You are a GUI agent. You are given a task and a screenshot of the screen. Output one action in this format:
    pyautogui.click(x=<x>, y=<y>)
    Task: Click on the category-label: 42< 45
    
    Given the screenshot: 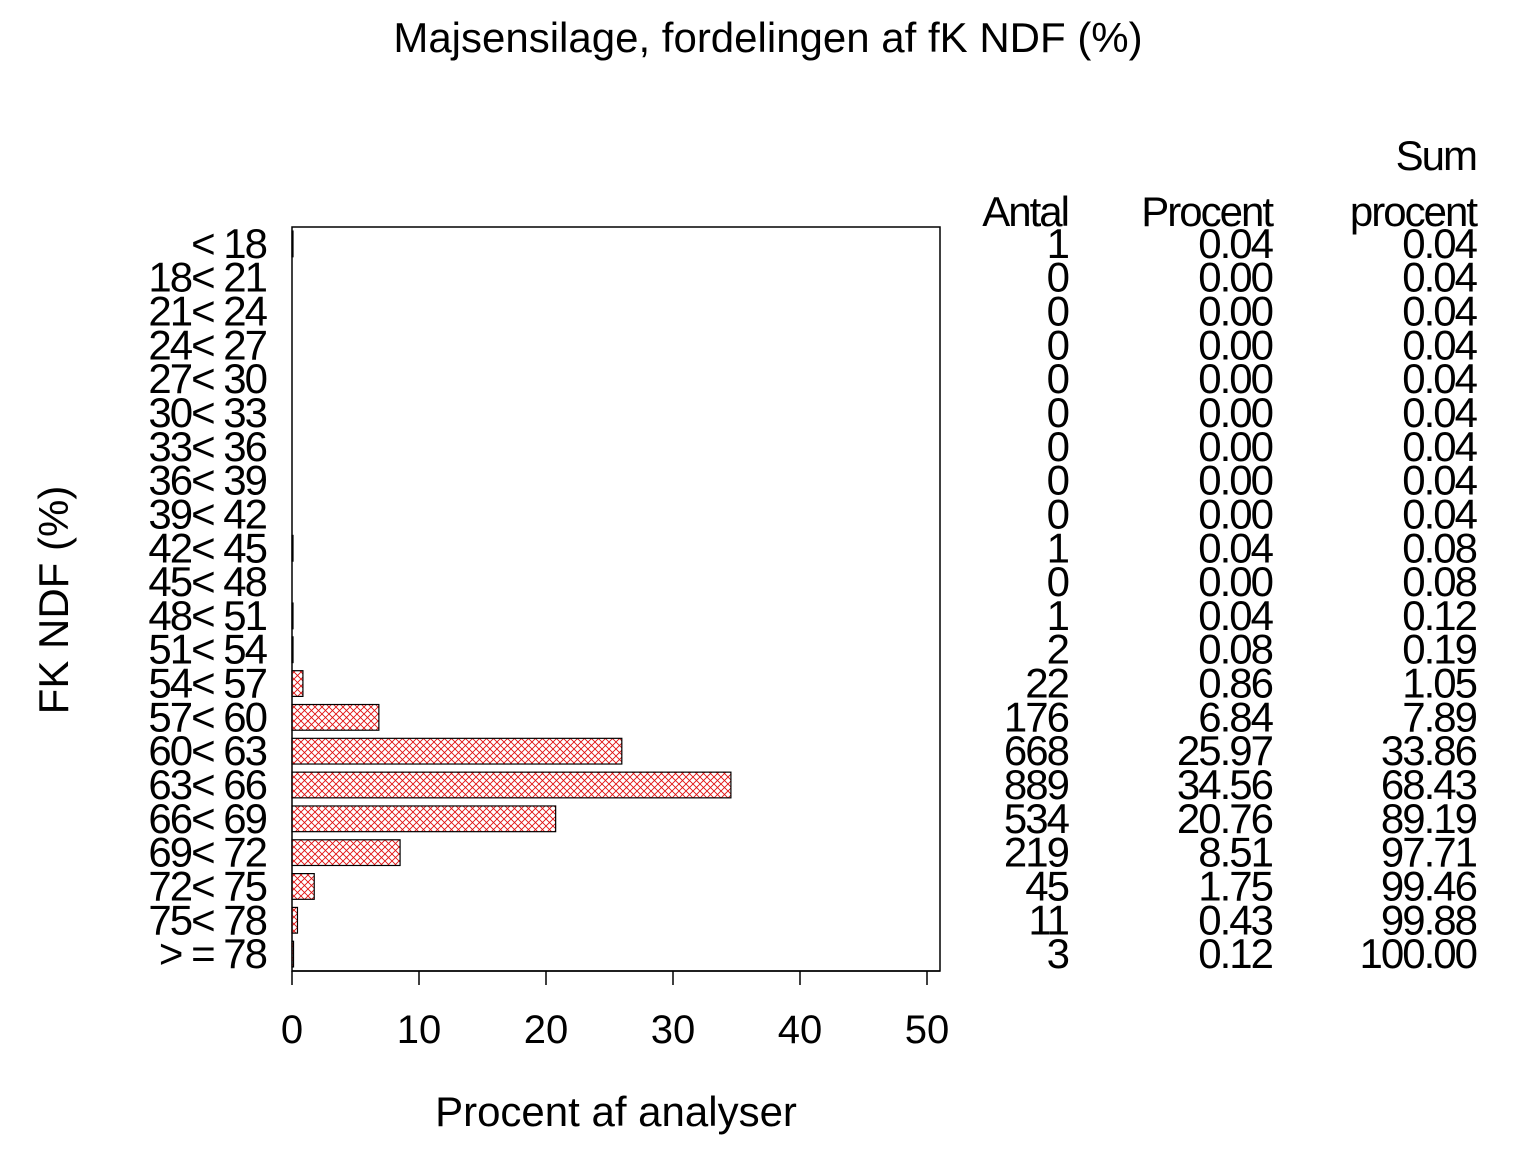 What is the action you would take?
    pyautogui.click(x=207, y=547)
    